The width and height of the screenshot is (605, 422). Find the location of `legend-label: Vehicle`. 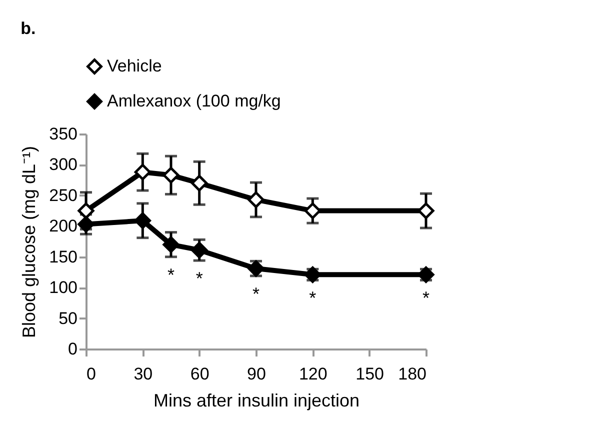

legend-label: Vehicle is located at coordinates (134, 66).